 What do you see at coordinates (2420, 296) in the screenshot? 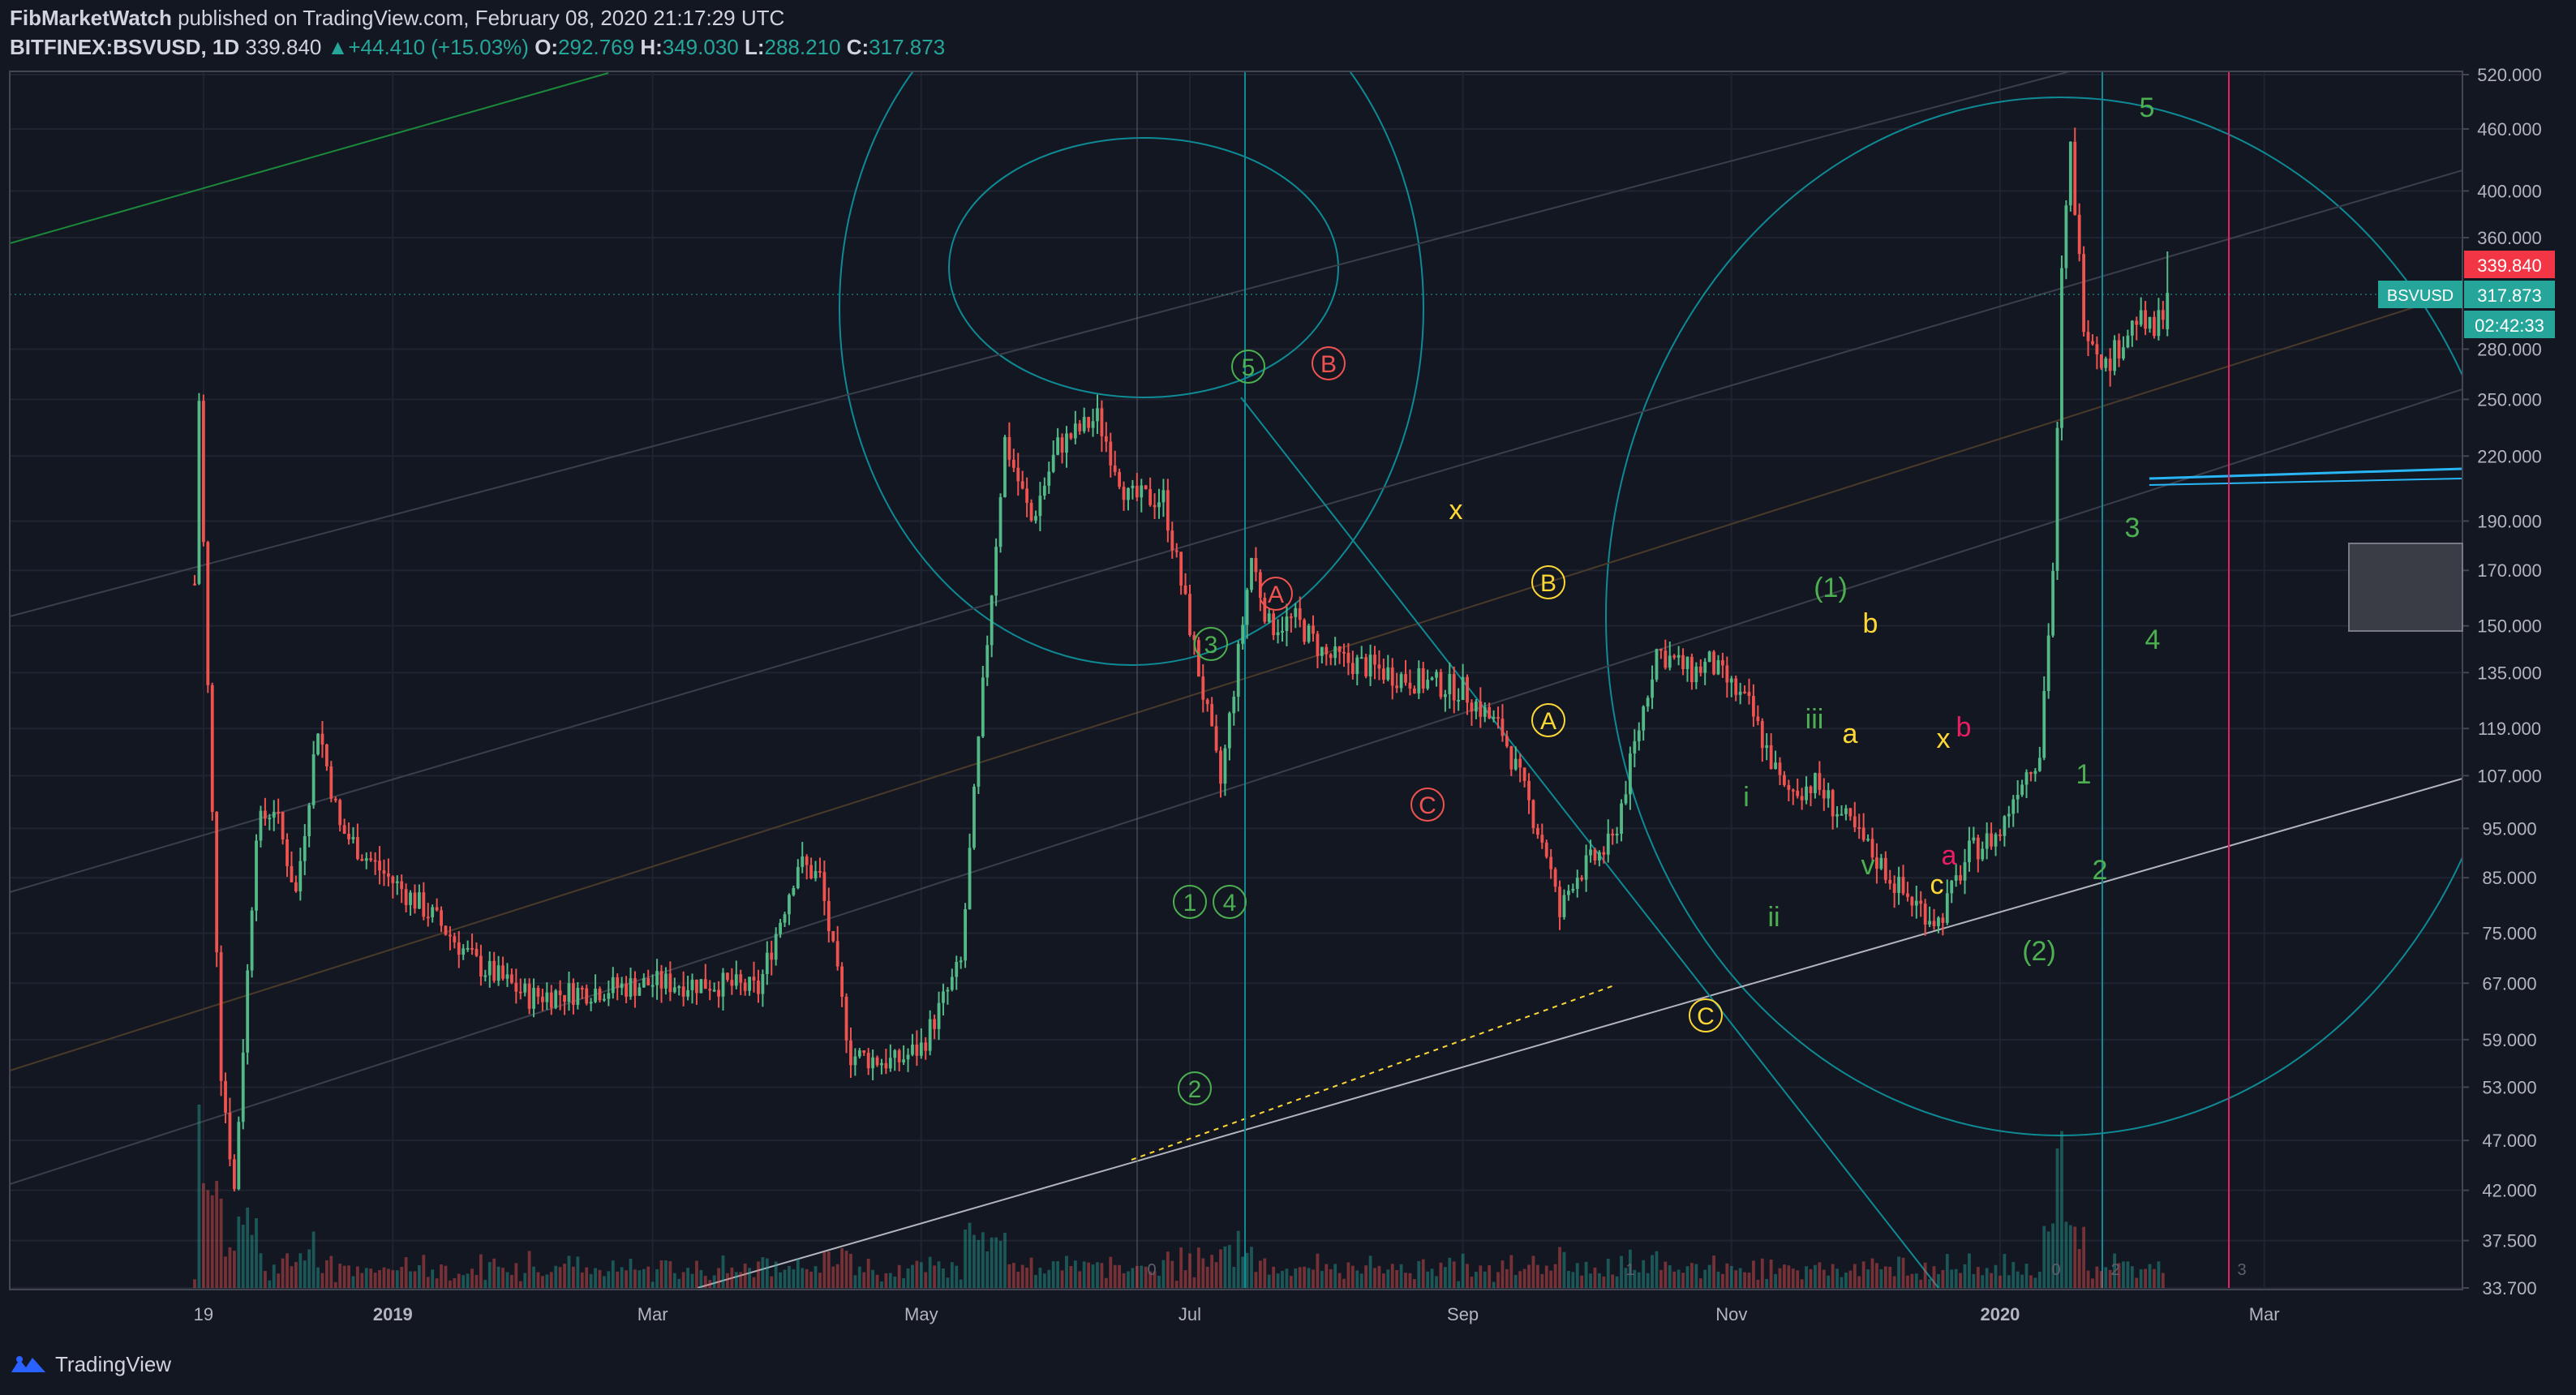
I see `symbol-tag-label: BSVUSD` at bounding box center [2420, 296].